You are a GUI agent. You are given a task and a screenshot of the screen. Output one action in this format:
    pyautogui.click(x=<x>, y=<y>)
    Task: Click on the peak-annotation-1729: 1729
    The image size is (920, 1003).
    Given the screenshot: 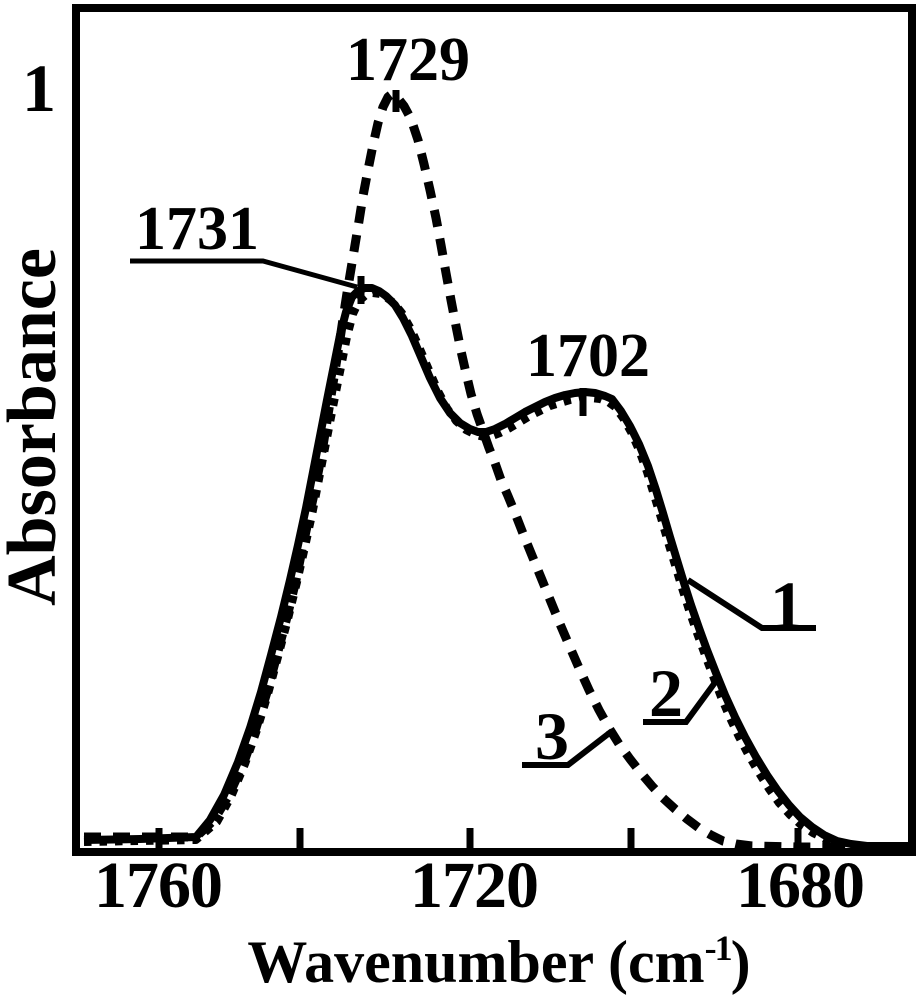 What is the action you would take?
    pyautogui.click(x=408, y=60)
    